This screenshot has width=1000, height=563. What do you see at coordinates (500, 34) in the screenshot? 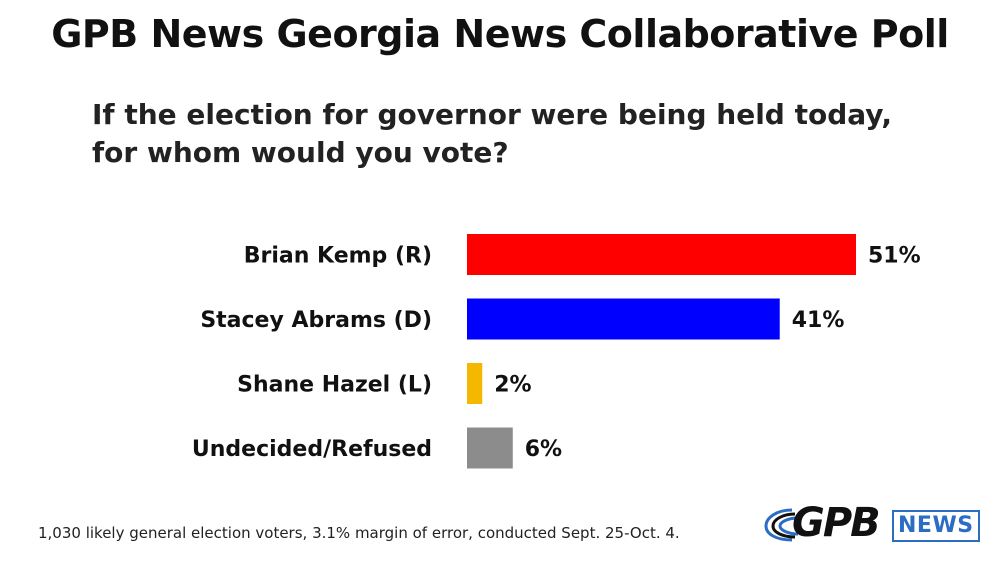
I see `chart-title: GPB News Georgia News Collaborative Poll` at bounding box center [500, 34].